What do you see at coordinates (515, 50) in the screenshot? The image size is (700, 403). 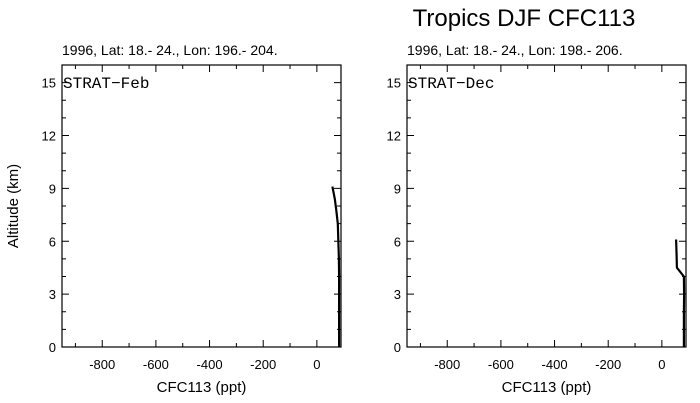 I see `panel-subtitle: 1996, Lat: 18.- 24., Lon: 198.- 206.` at bounding box center [515, 50].